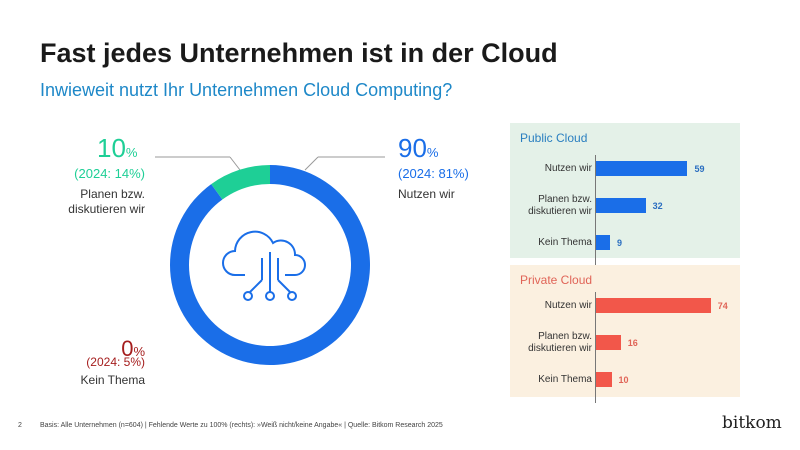  I want to click on plan-prev: (2024: 14%), so click(109, 173).